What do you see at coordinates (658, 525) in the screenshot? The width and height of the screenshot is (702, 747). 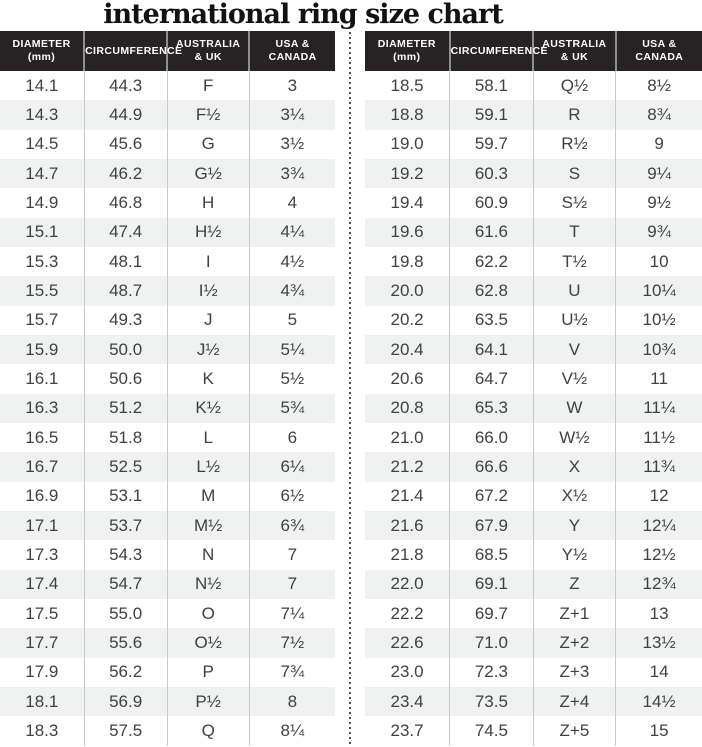 I see `table-cell: 12¼` at bounding box center [658, 525].